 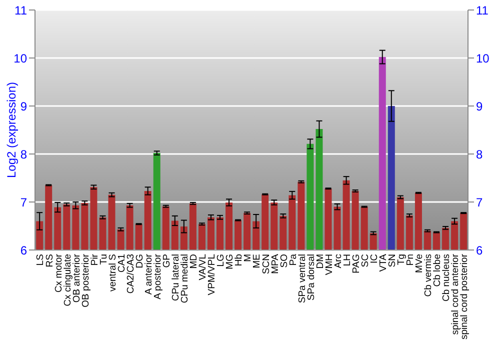 What do you see at coordinates (320, 261) in the screenshot?
I see `x-tick-label: DM` at bounding box center [320, 261].